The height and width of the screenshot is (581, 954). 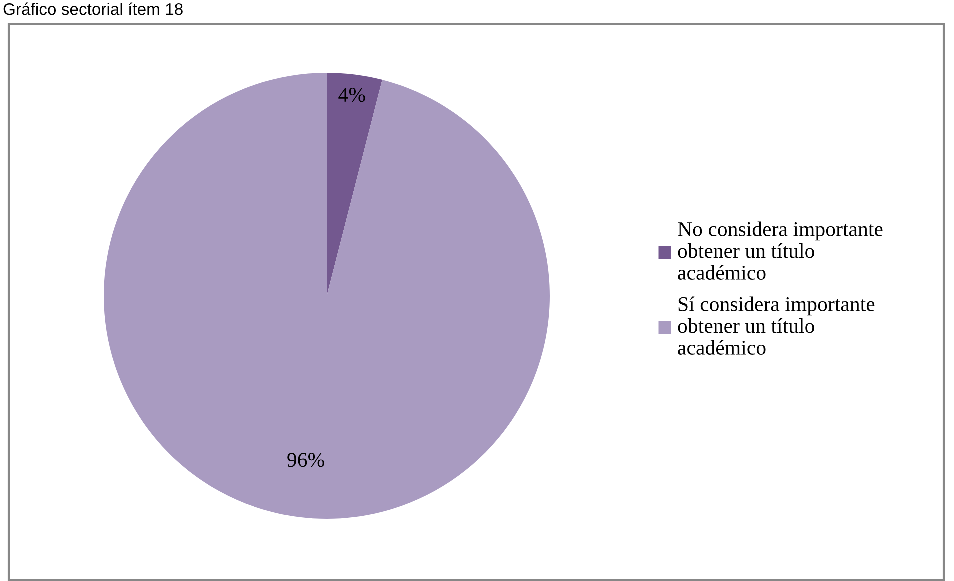 I want to click on pie-slice, so click(x=354, y=184).